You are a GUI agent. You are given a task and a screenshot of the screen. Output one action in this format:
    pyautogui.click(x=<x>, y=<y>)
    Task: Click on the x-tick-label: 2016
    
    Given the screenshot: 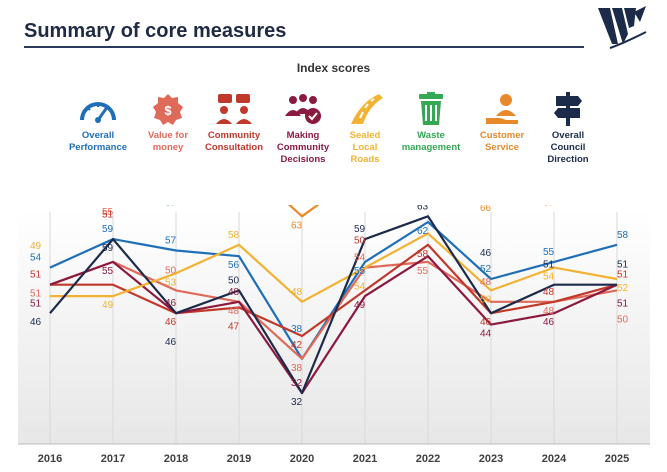 What is the action you would take?
    pyautogui.click(x=50, y=459)
    